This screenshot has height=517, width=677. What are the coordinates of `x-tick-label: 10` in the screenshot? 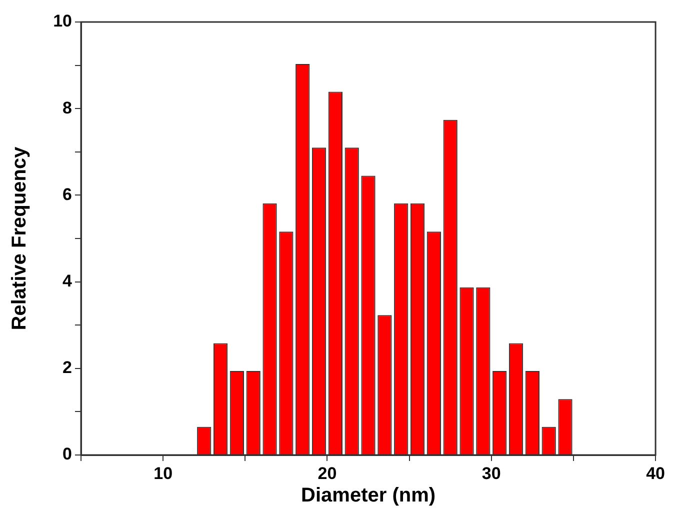 It's located at (163, 473).